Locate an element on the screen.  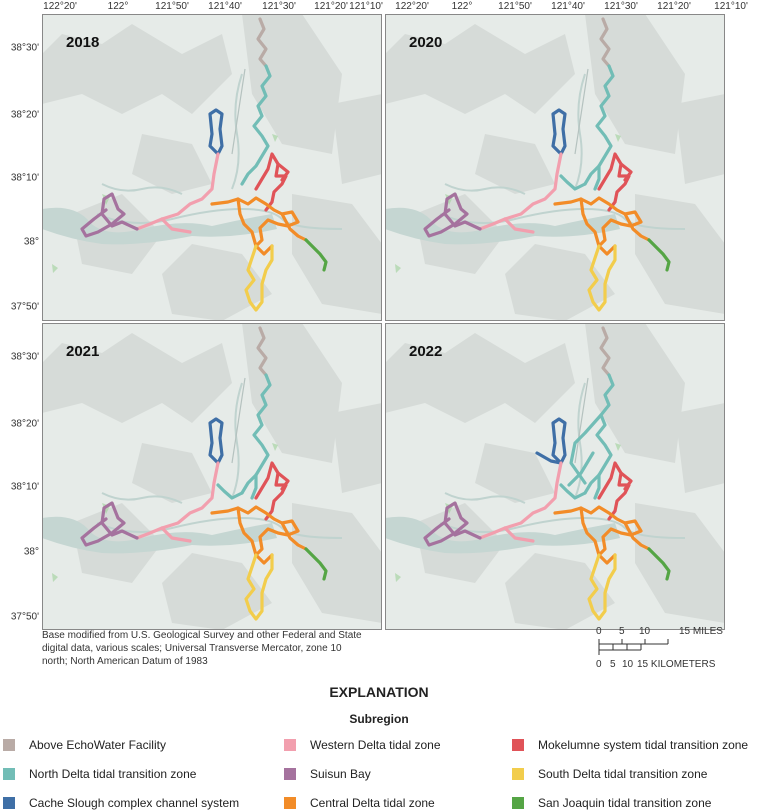
longitude-label: 122°20' is located at coordinates (60, 6).